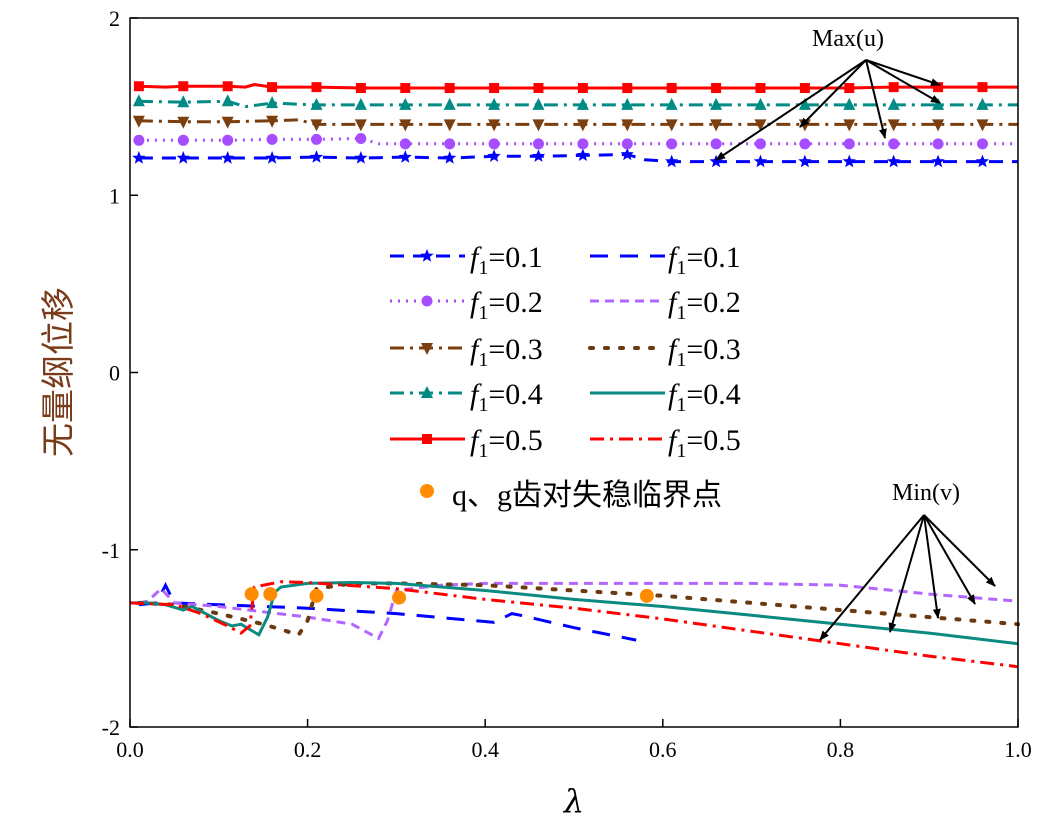 Image resolution: width=1064 pixels, height=833 pixels. Describe the element at coordinates (111, 727) in the screenshot. I see `y-tick-label: -2` at that location.